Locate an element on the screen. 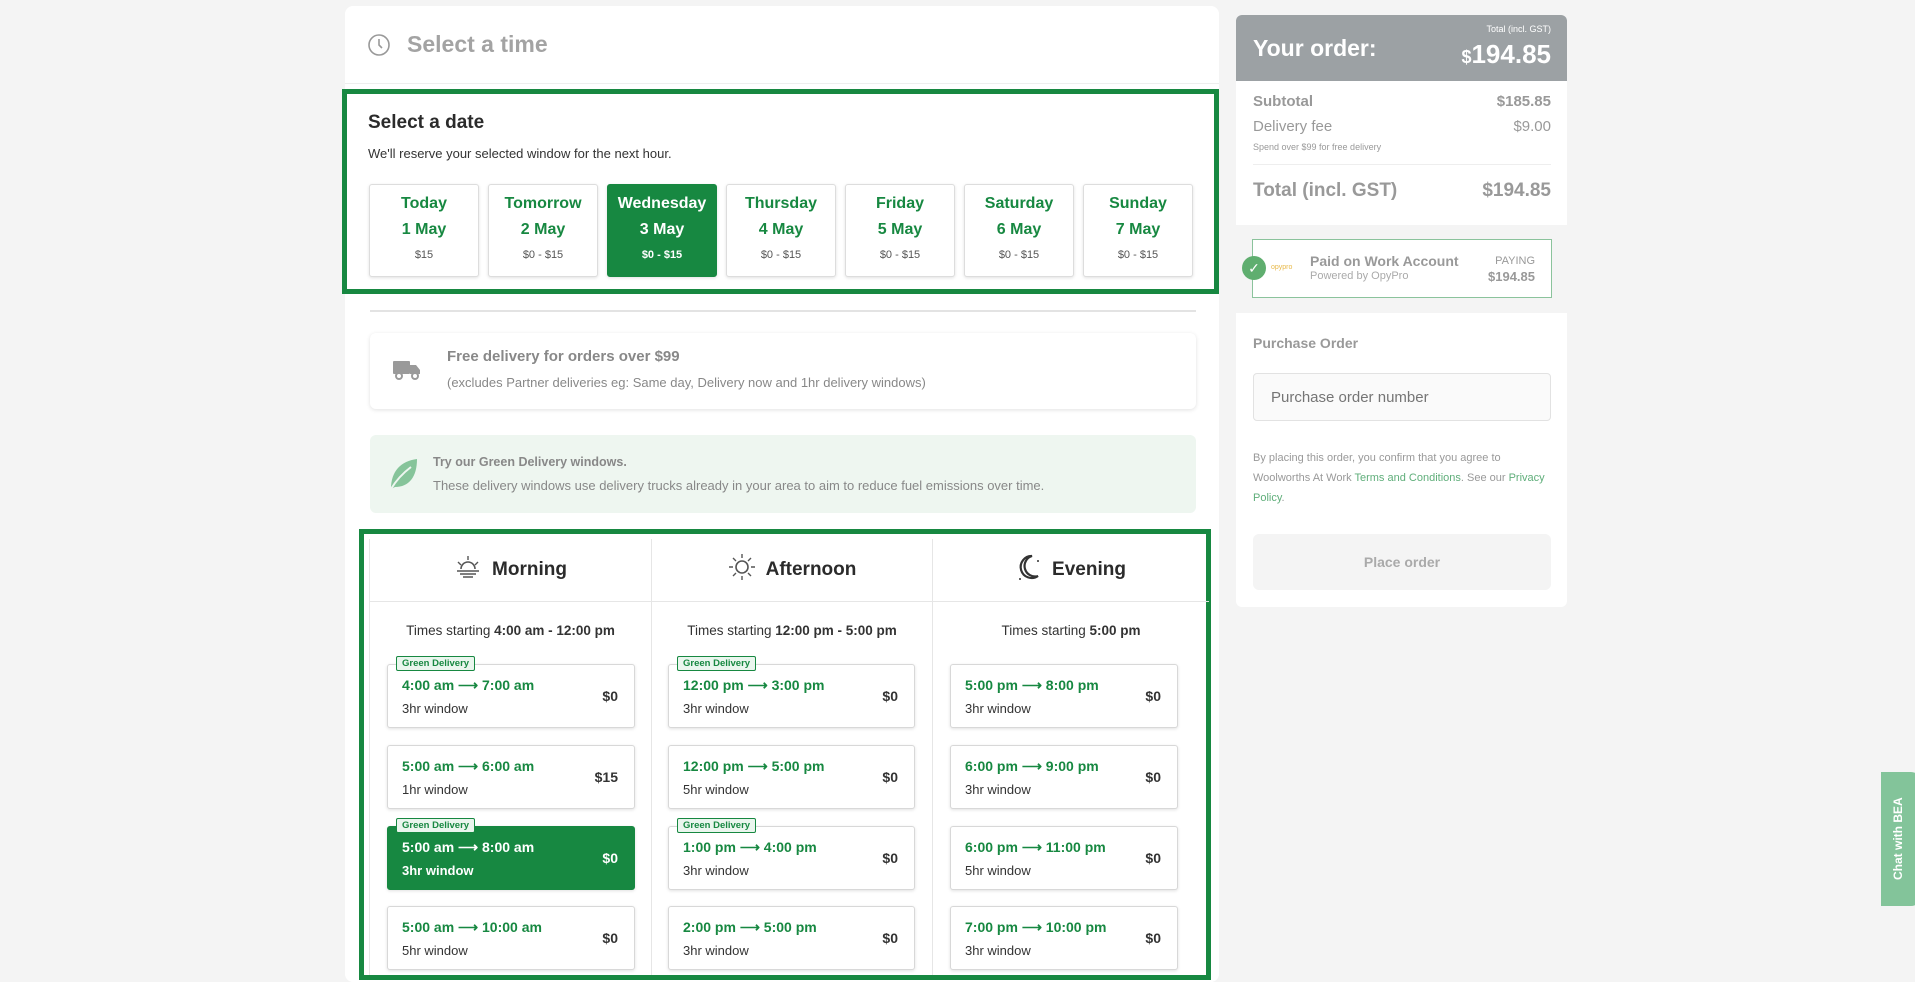 This screenshot has width=1915, height=982. date-option-saturday: Saturday 6 May $0 - $15 is located at coordinates (1019, 230).